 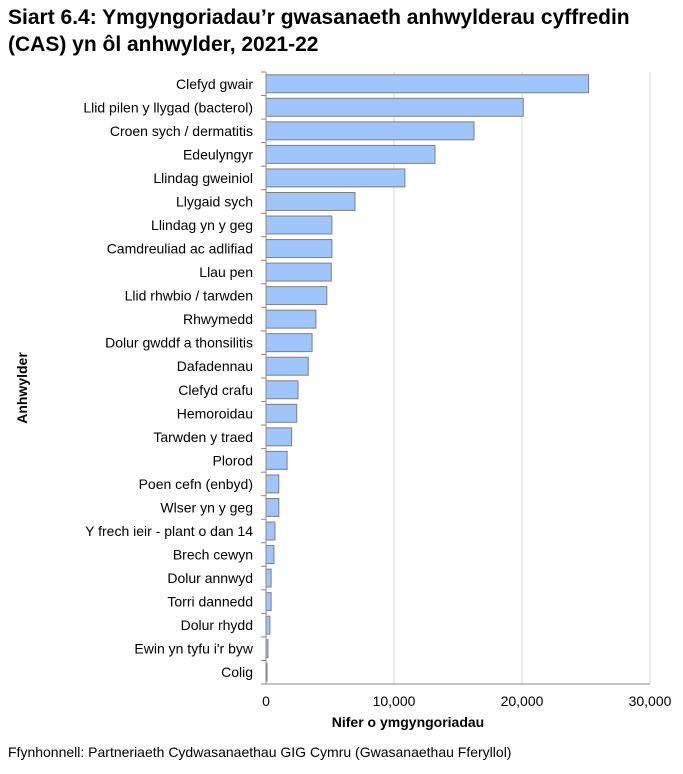 What do you see at coordinates (214, 84) in the screenshot?
I see `category-label: Clefyd gwair` at bounding box center [214, 84].